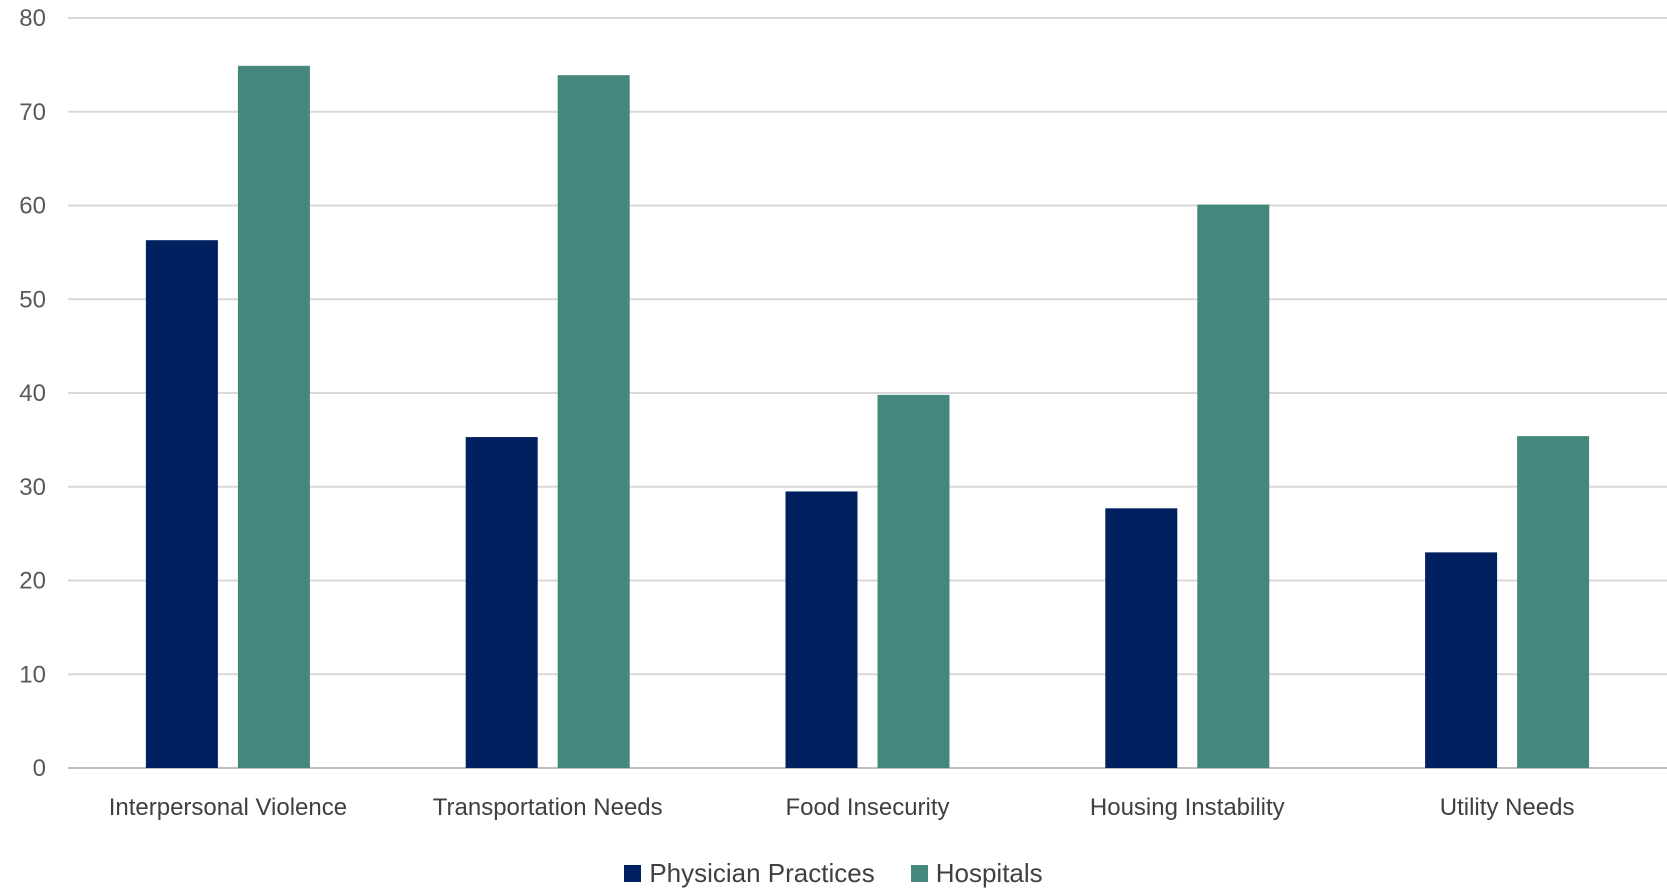  I want to click on y-tick-label: 60, so click(32, 206).